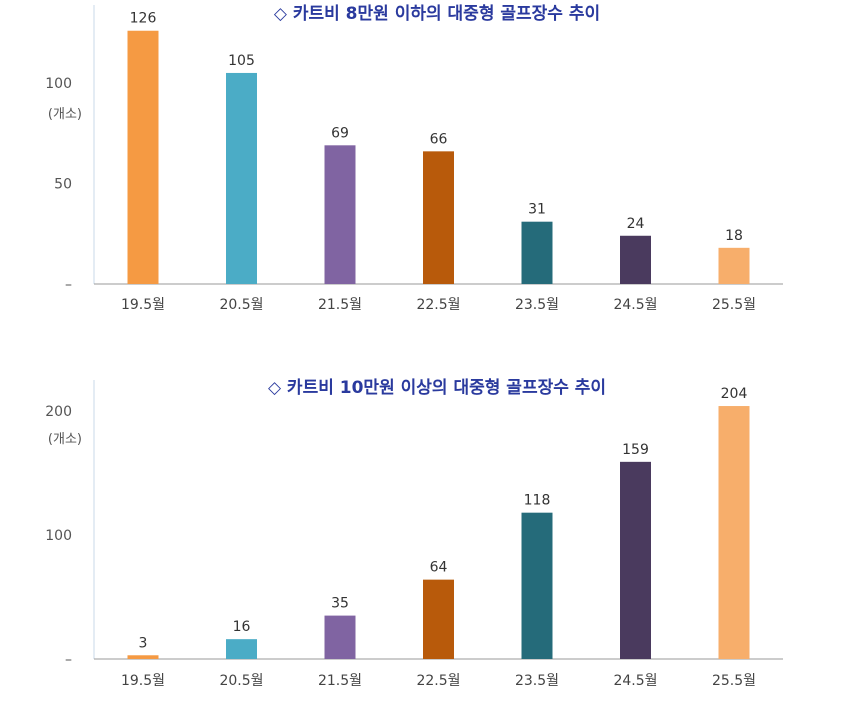 Image resolution: width=857 pixels, height=705 pixels. Describe the element at coordinates (537, 210) in the screenshot. I see `data-label: 31` at that location.